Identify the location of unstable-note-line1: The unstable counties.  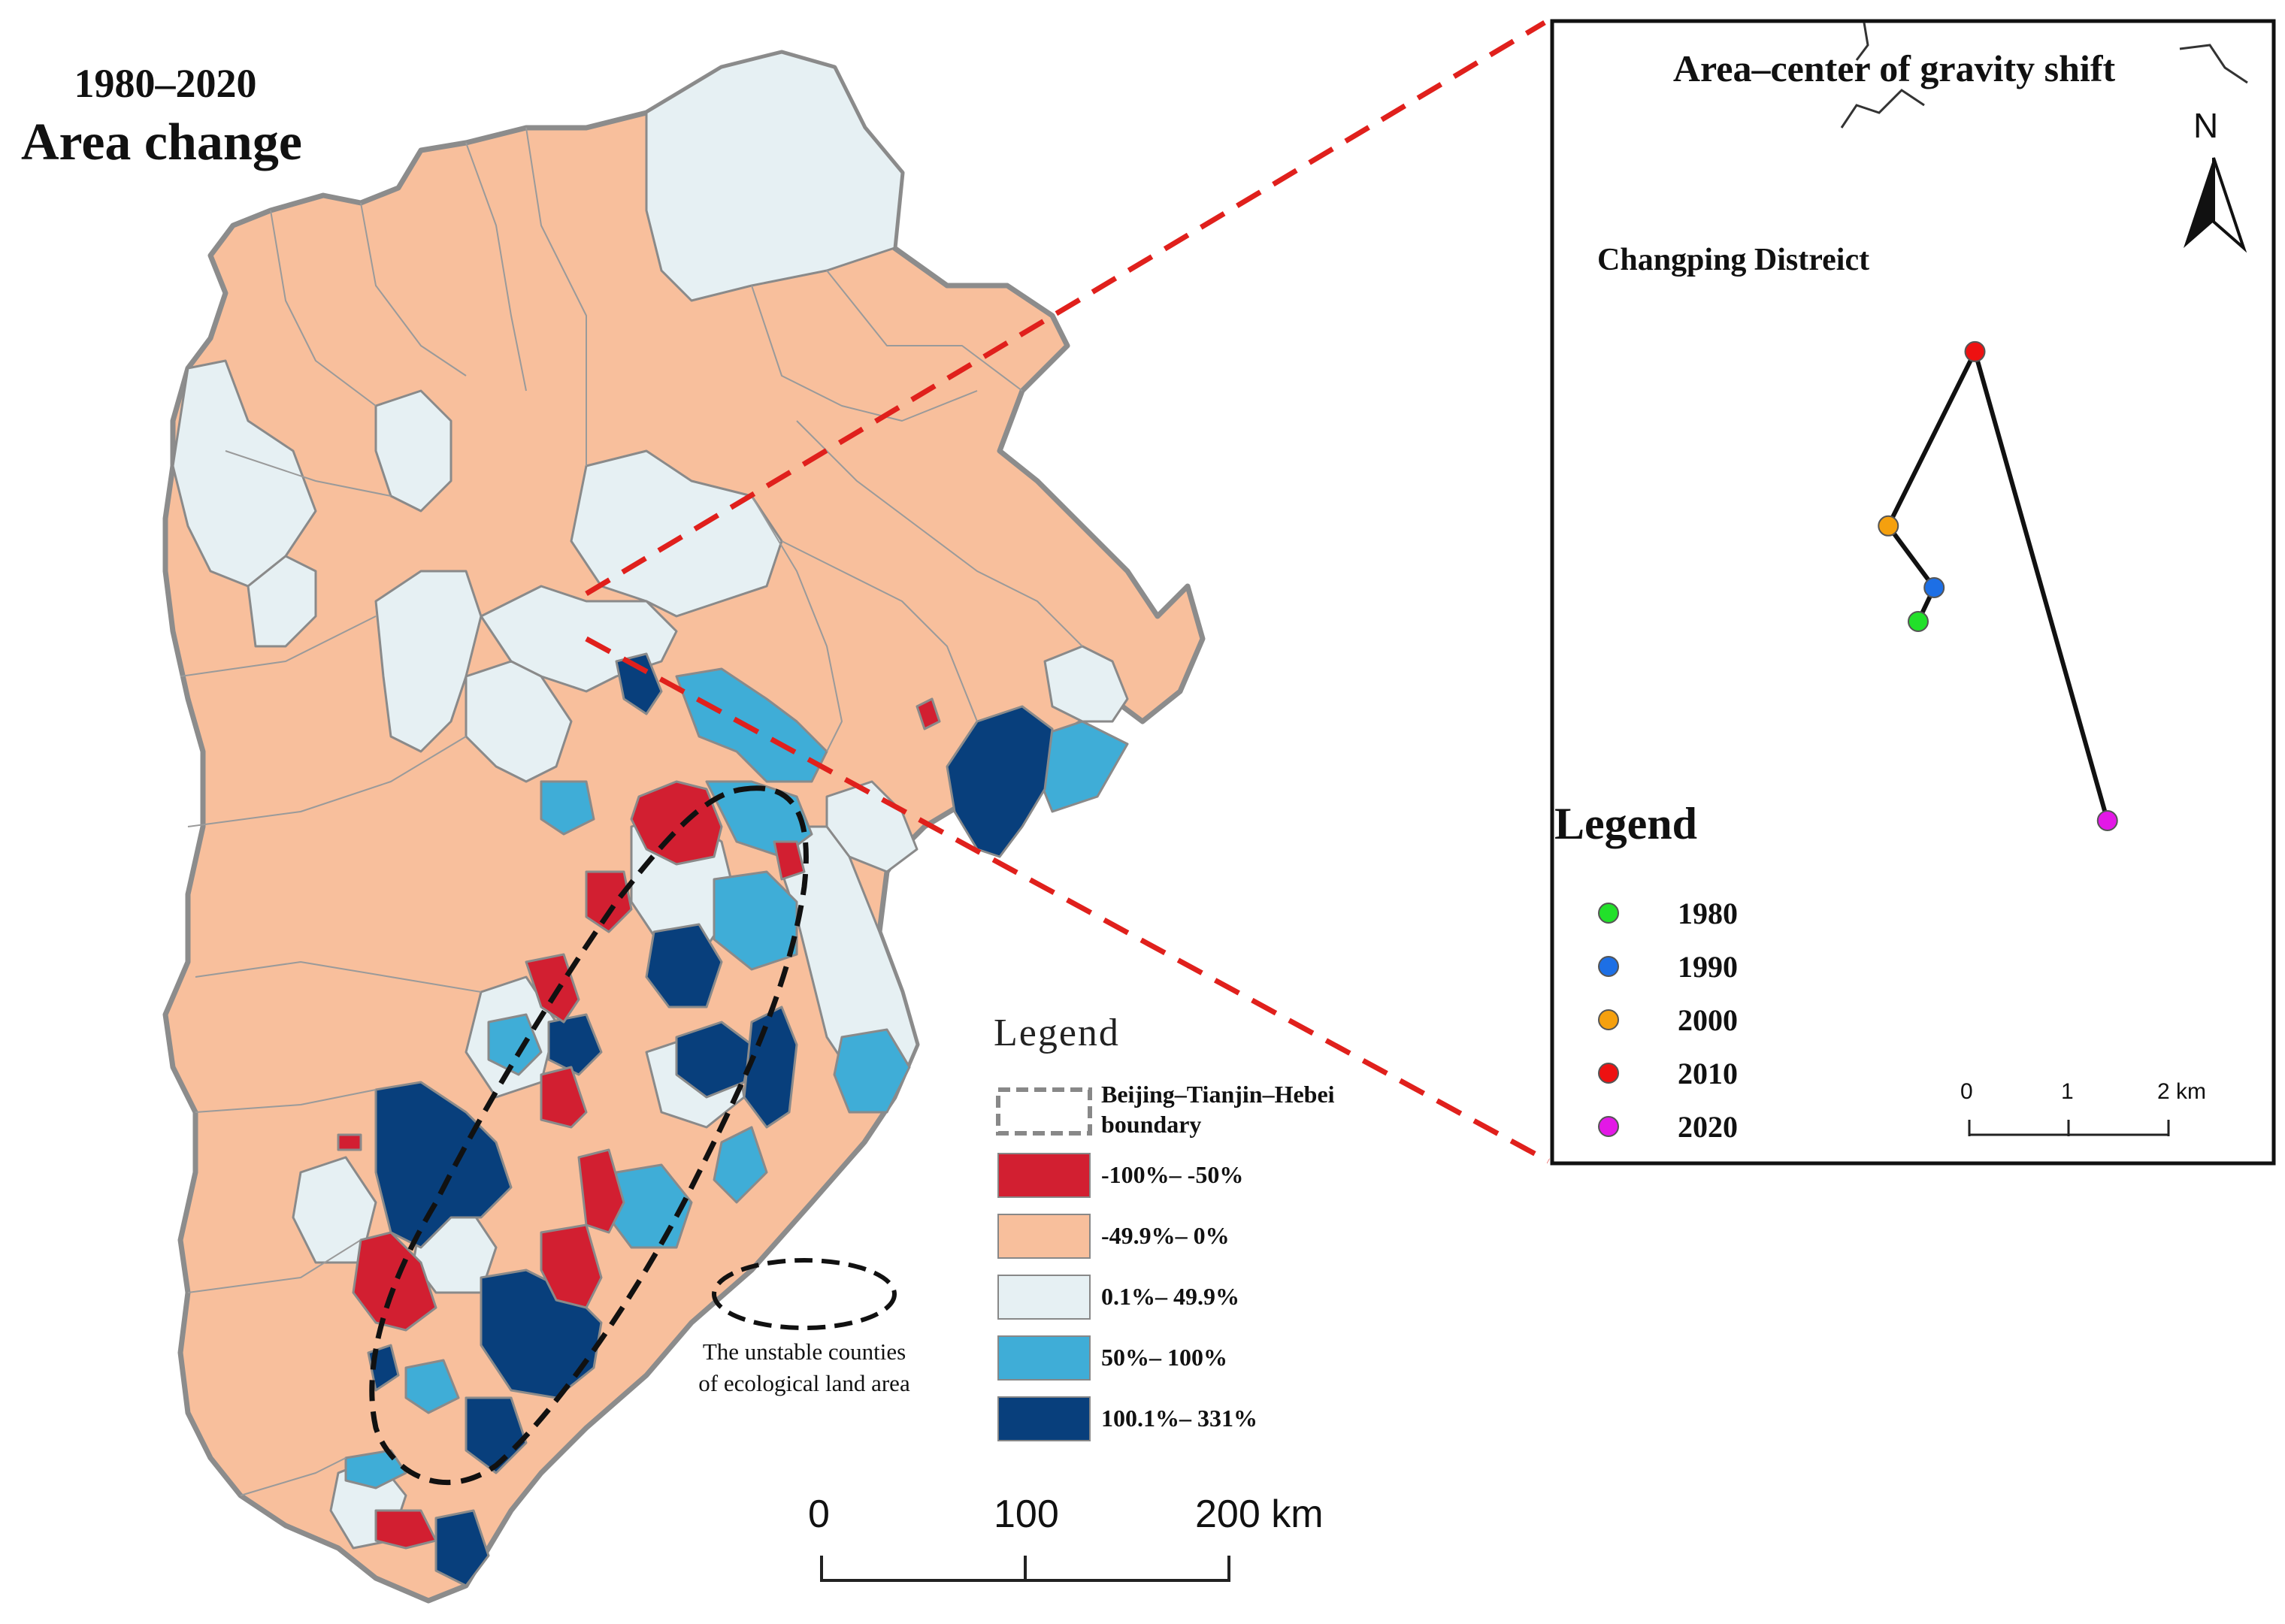
(804, 1351).